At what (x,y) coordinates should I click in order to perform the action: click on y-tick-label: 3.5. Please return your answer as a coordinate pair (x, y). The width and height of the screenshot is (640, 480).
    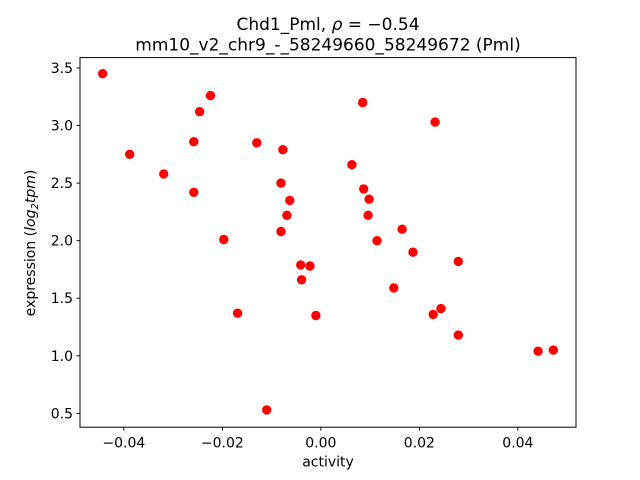
    Looking at the image, I should click on (62, 69).